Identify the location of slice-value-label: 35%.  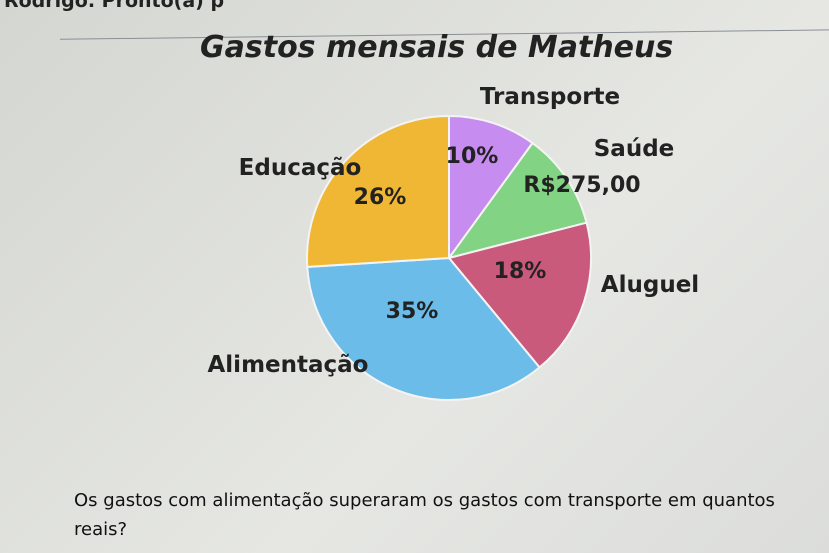
(412, 311).